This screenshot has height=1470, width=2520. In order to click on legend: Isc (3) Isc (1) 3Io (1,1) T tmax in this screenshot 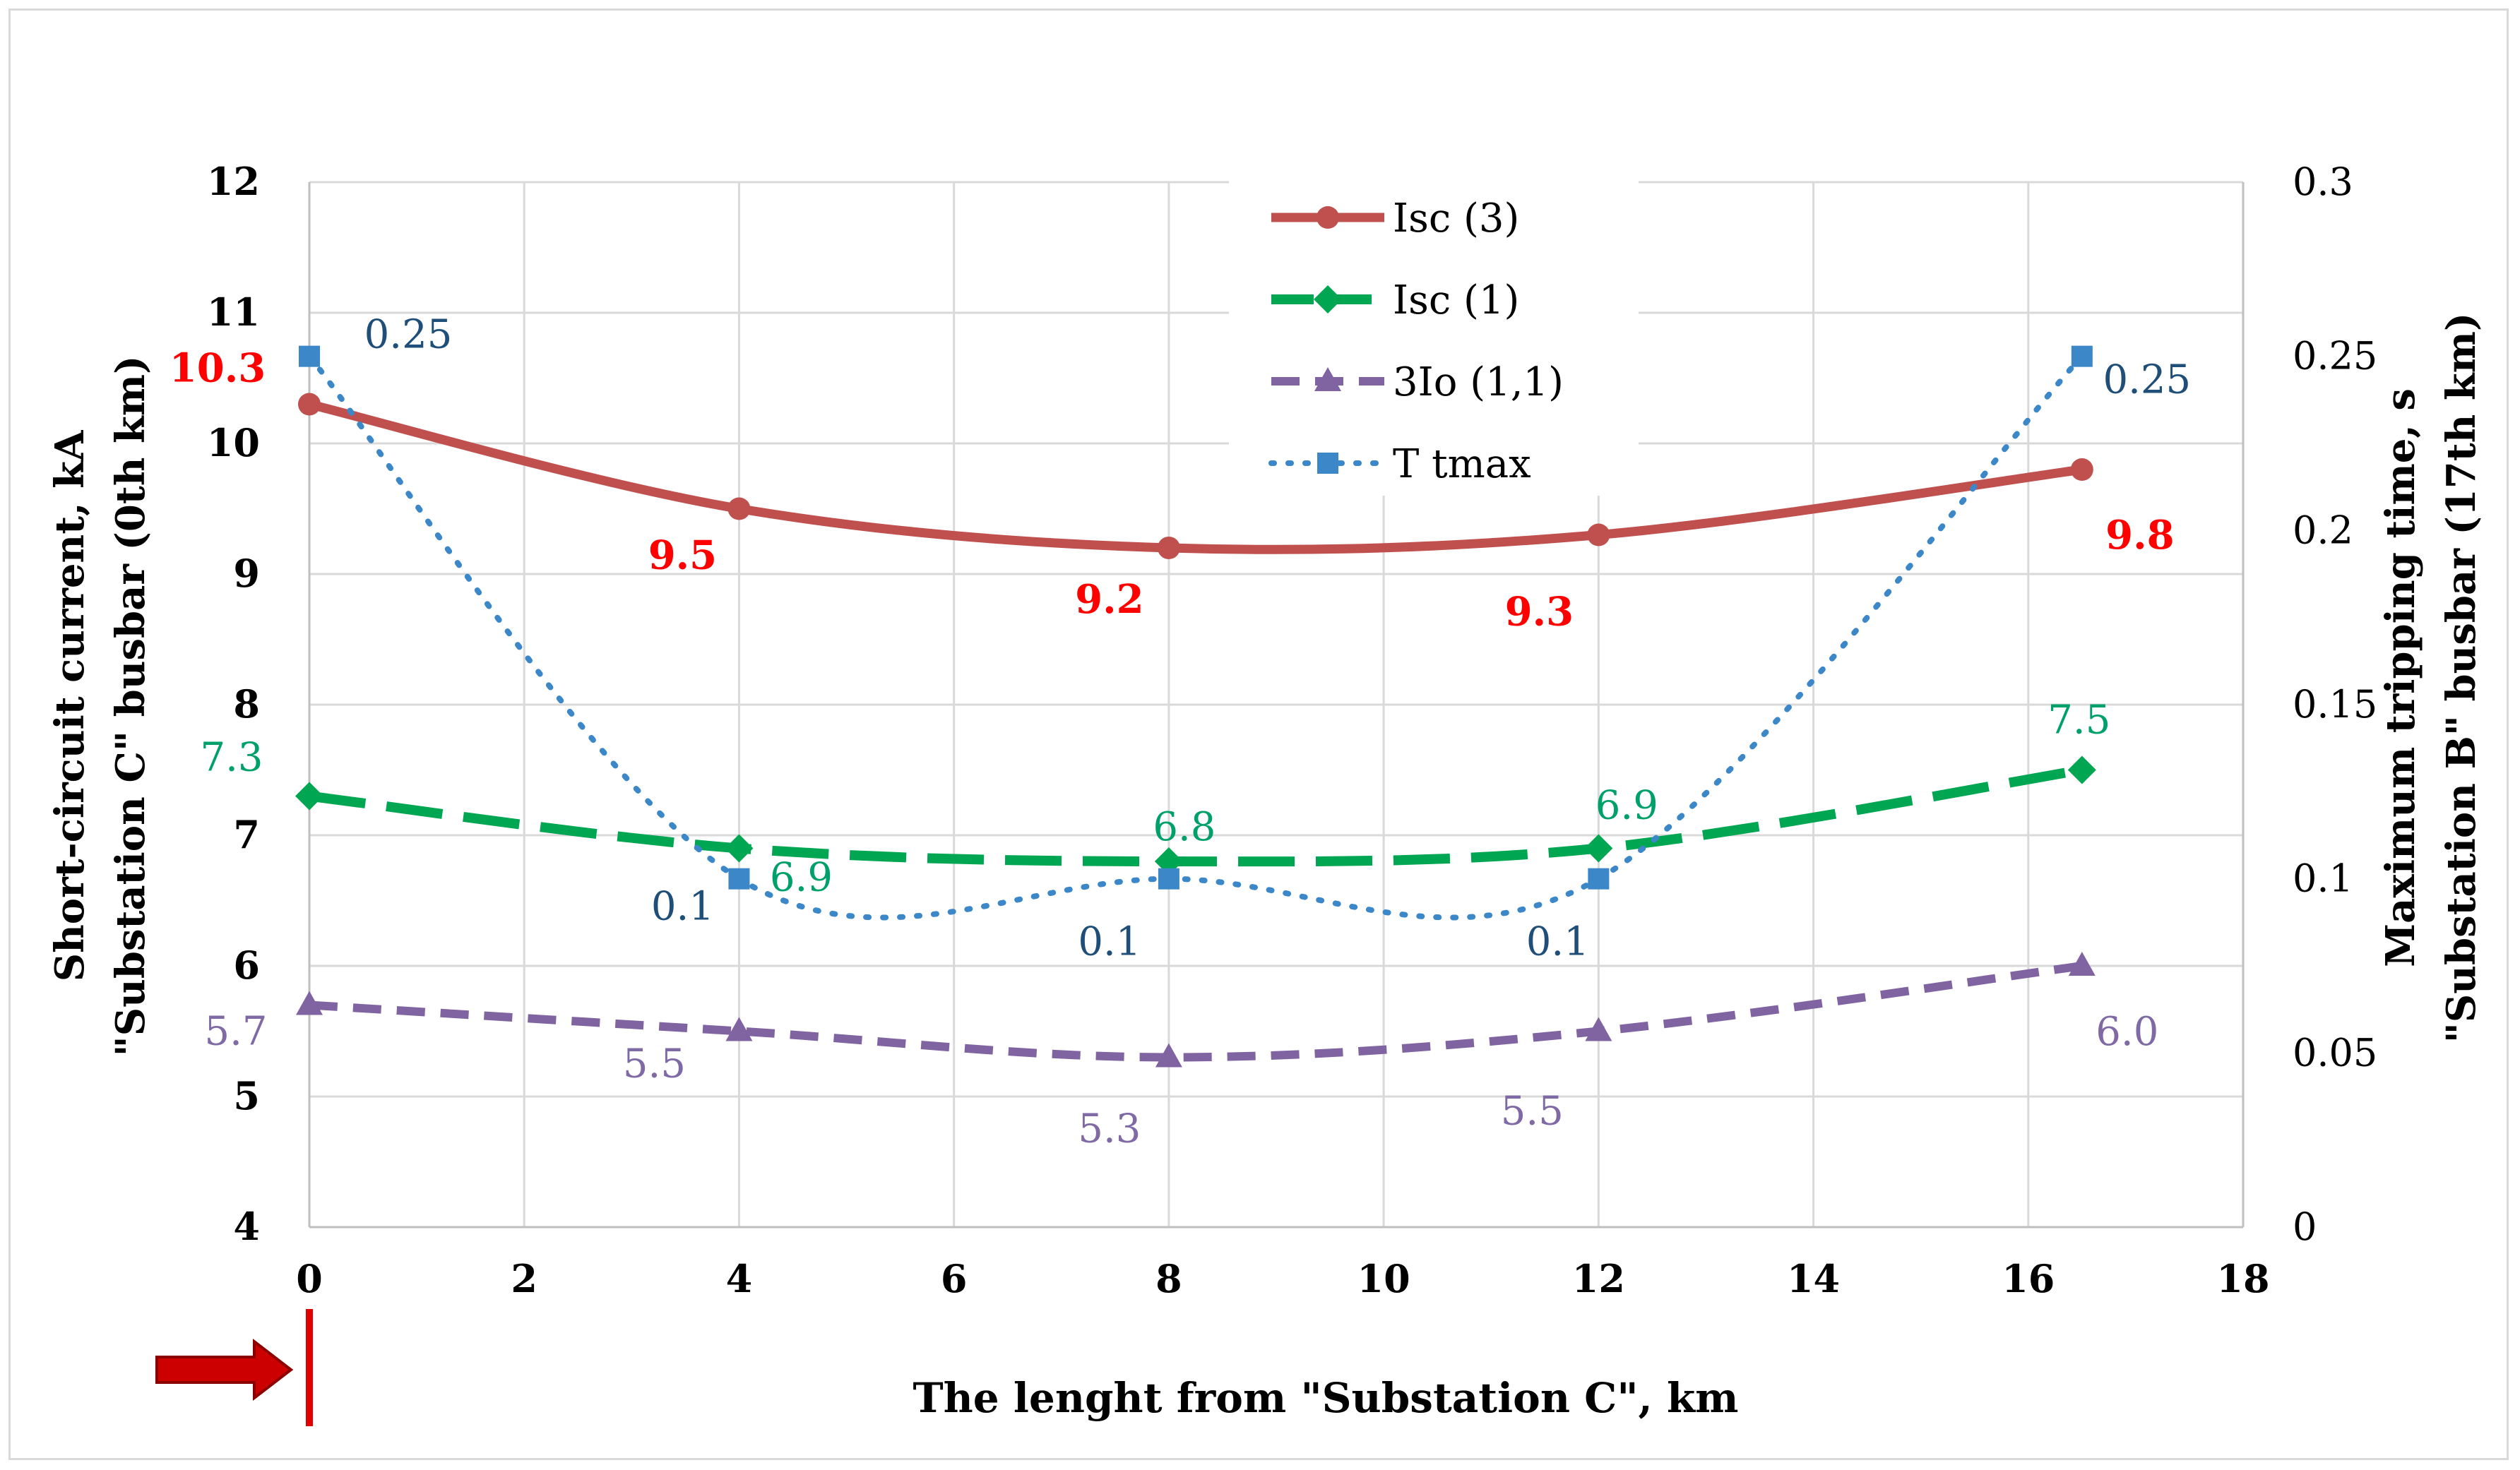, I will do `click(1434, 337)`.